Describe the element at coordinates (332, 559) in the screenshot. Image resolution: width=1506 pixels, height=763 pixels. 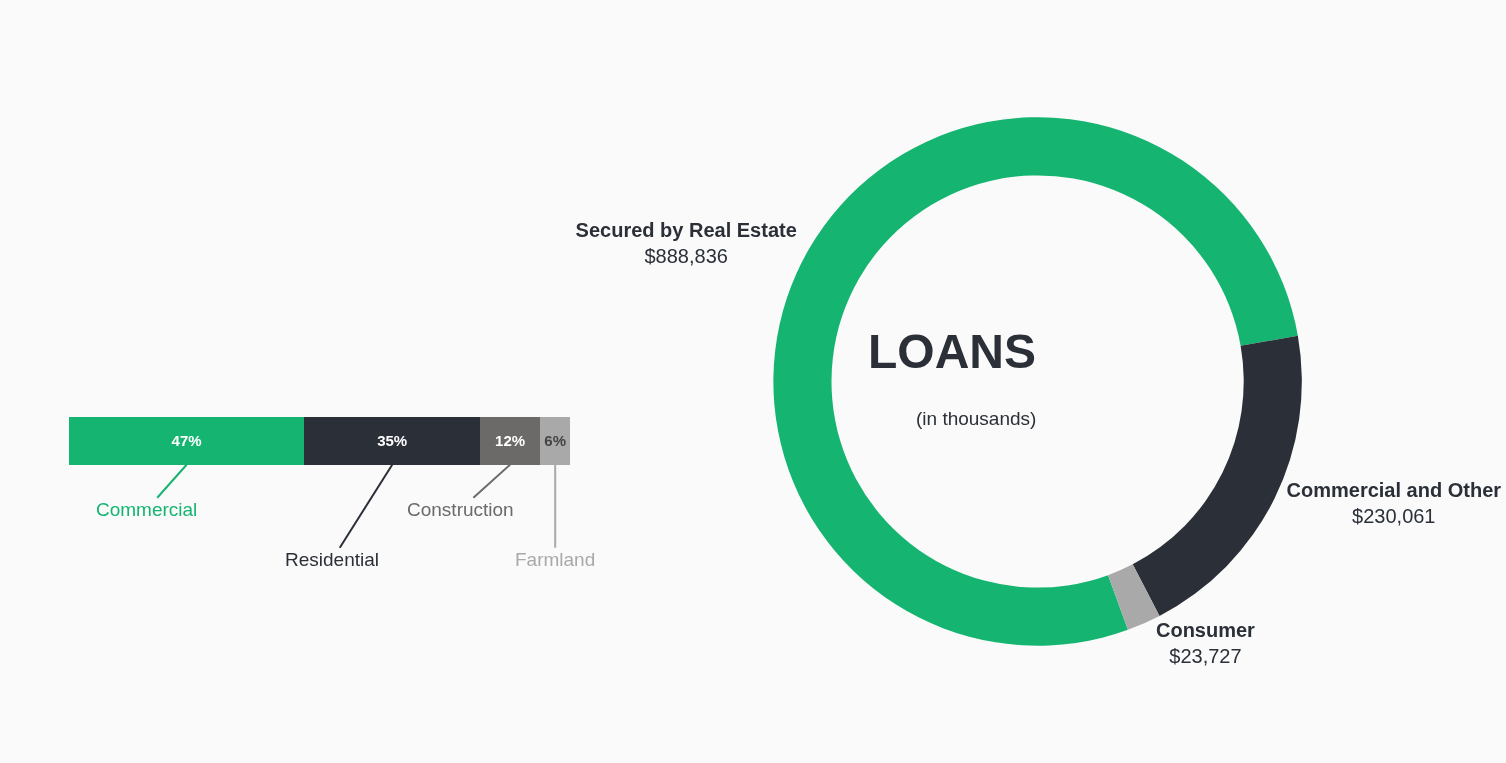
I see `text: Residential` at that location.